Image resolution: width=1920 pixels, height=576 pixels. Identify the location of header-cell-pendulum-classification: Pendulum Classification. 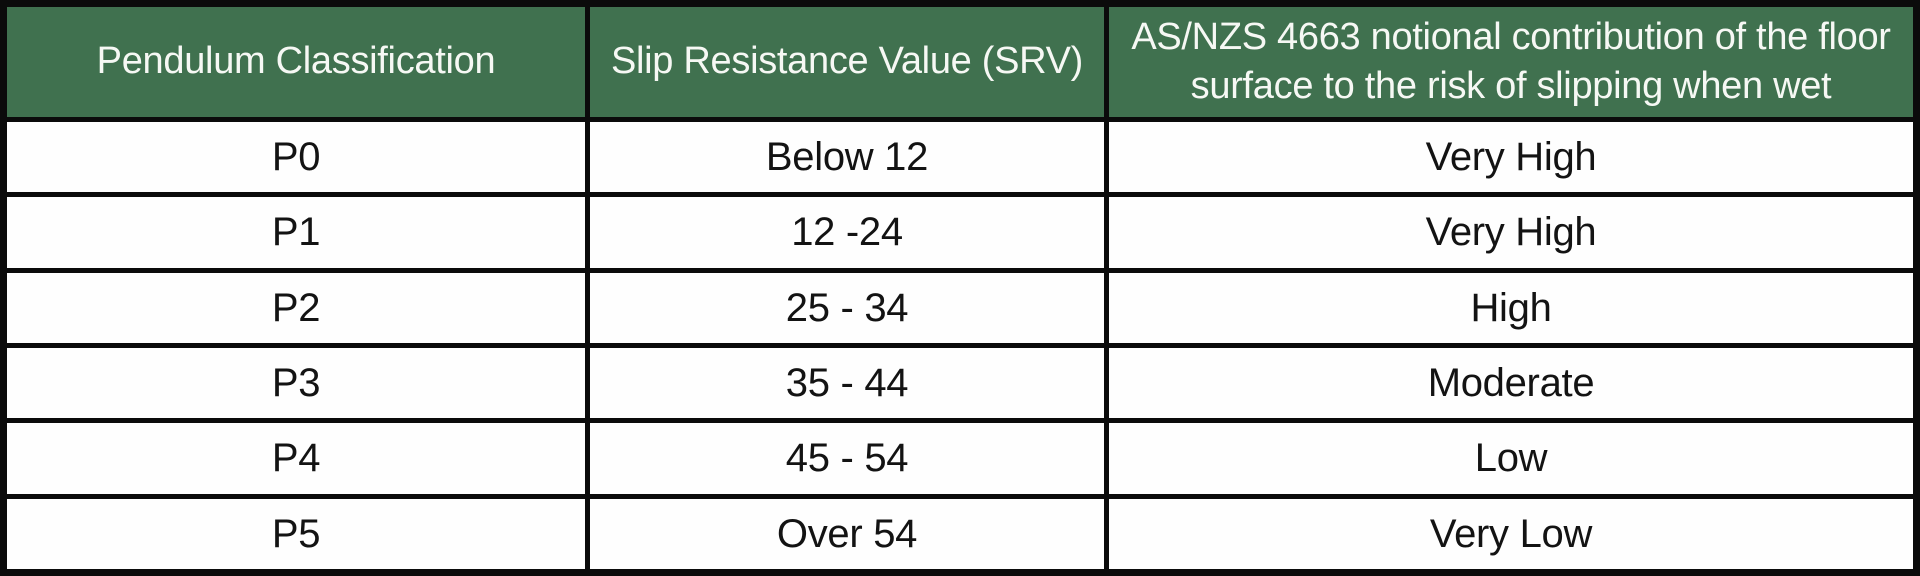
(296, 62).